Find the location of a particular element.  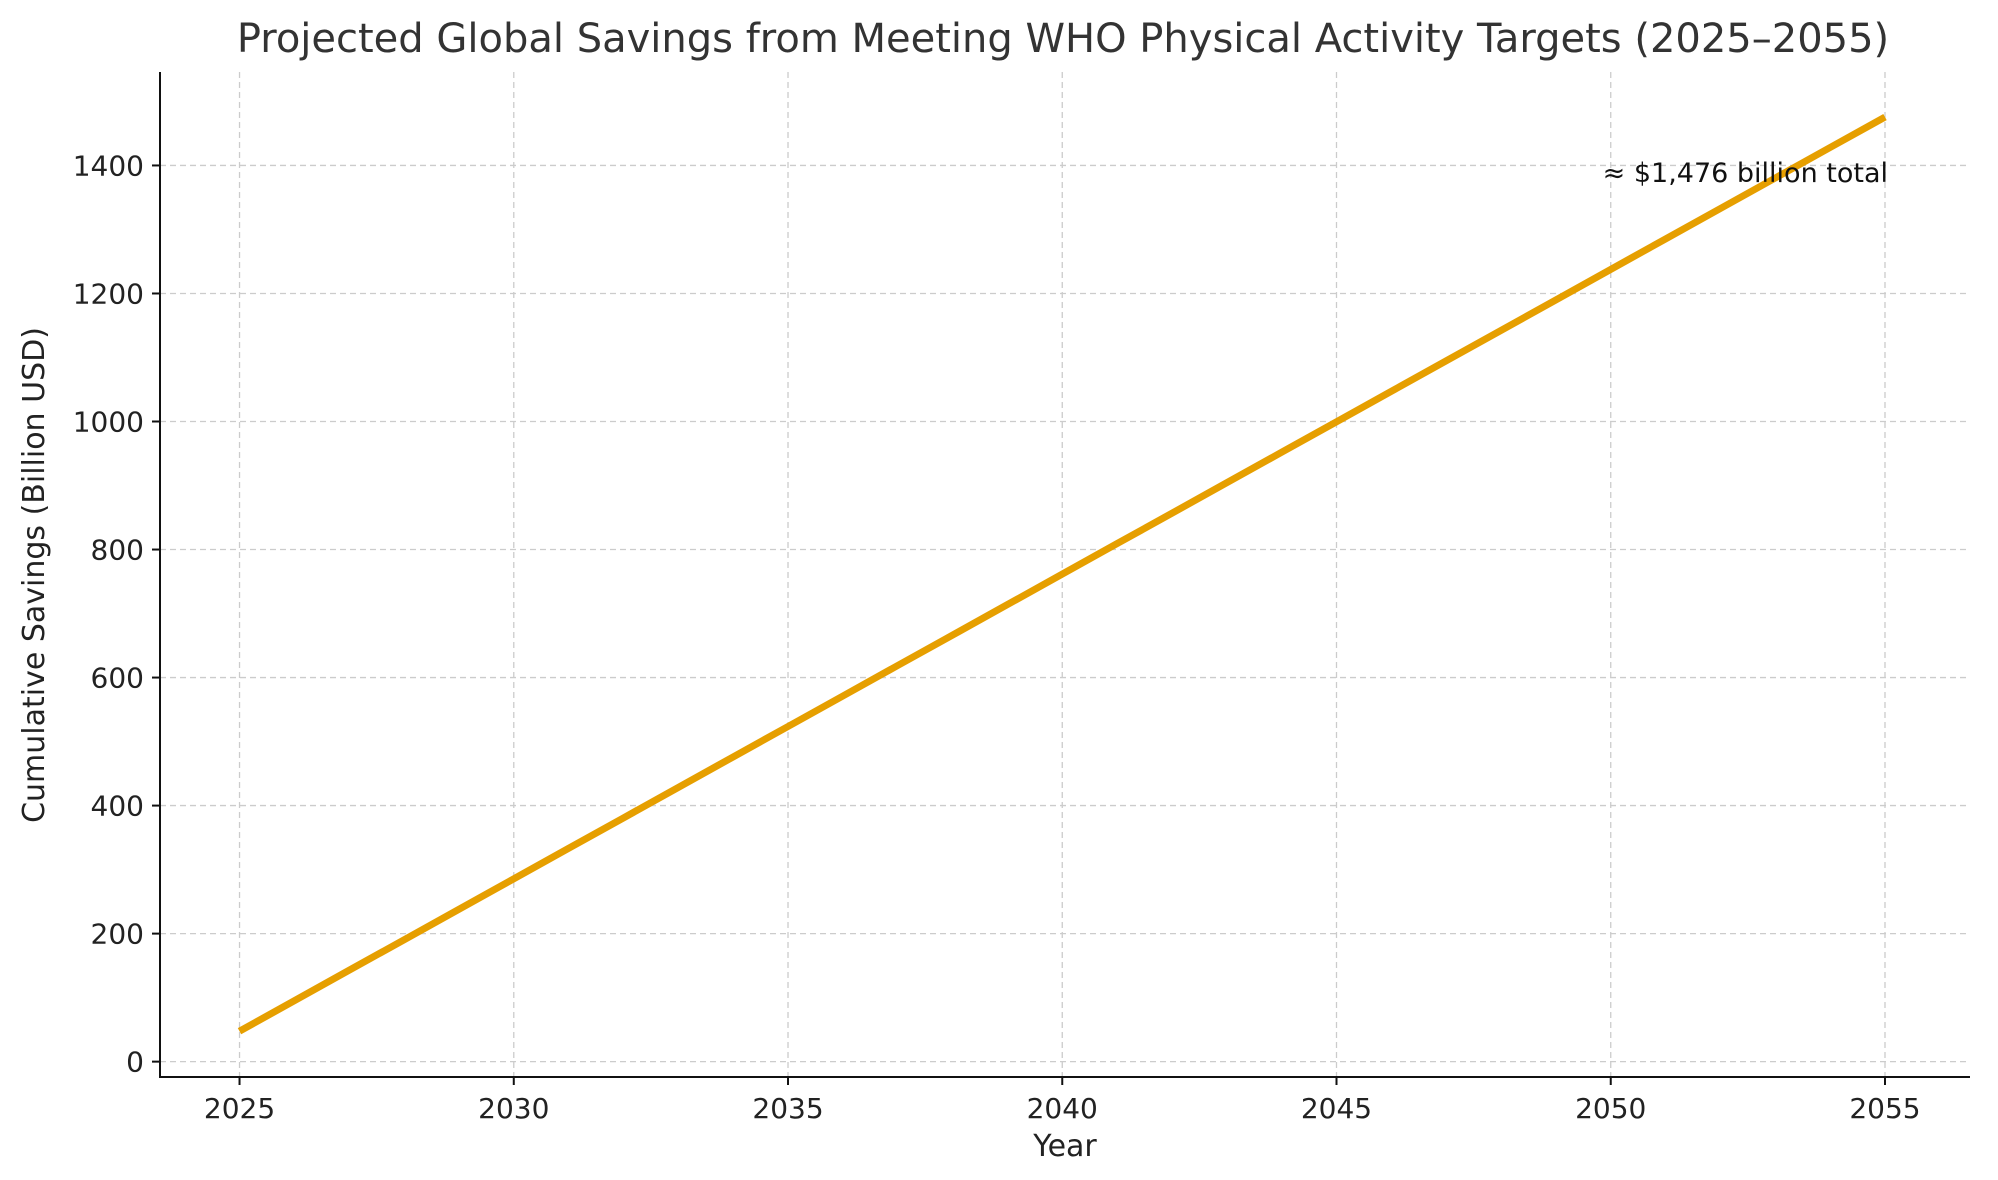

x-tick-label: 2040 is located at coordinates (1062, 1108).